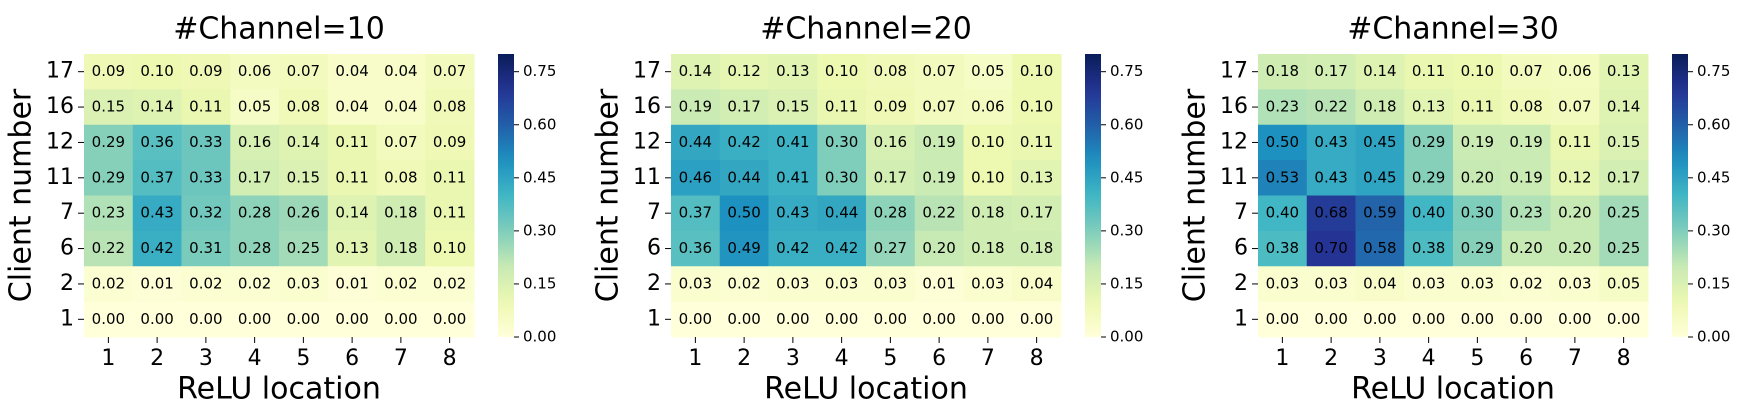 The height and width of the screenshot is (408, 1743). What do you see at coordinates (695, 213) in the screenshot?
I see `cell-label: 0.37` at bounding box center [695, 213].